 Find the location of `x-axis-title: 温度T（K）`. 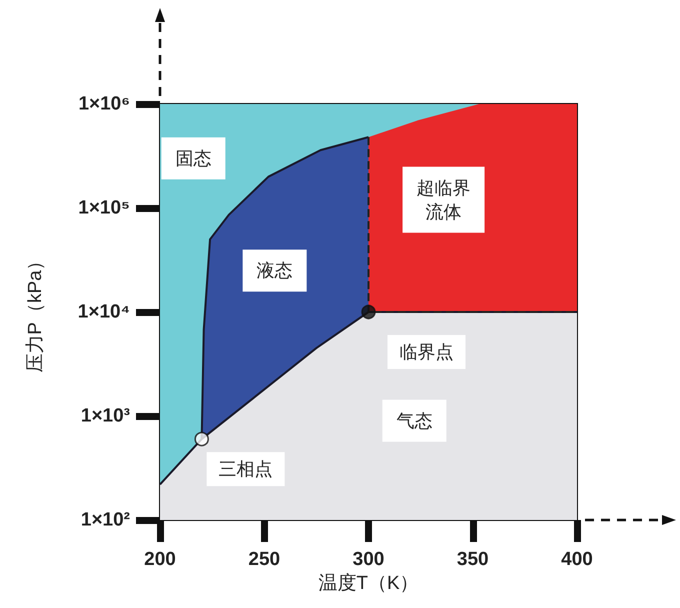

x-axis-title: 温度T（K） is located at coordinates (368, 583).